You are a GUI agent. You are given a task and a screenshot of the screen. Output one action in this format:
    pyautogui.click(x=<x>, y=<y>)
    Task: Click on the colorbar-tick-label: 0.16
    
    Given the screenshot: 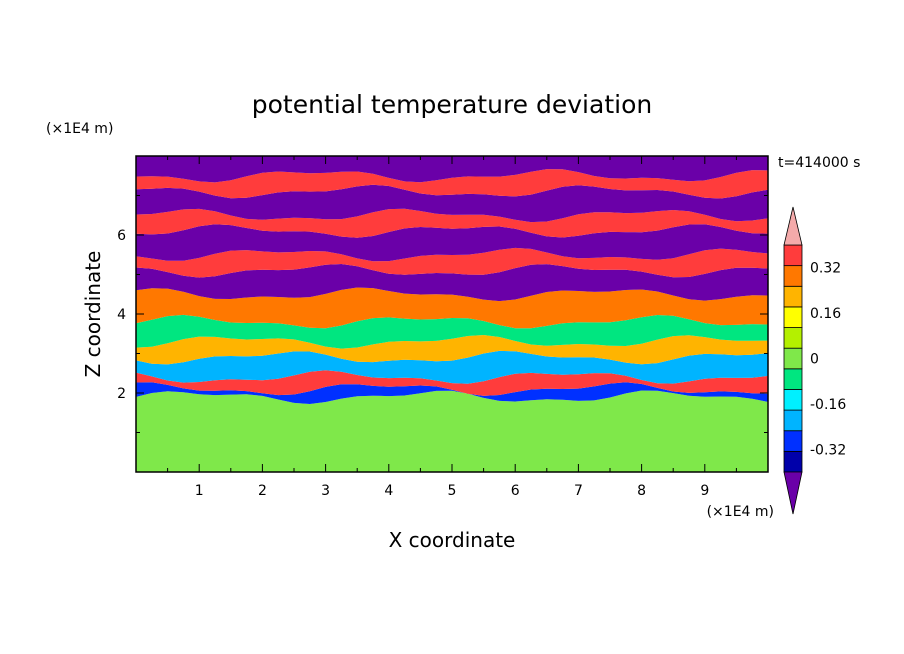 What is the action you would take?
    pyautogui.click(x=825, y=314)
    